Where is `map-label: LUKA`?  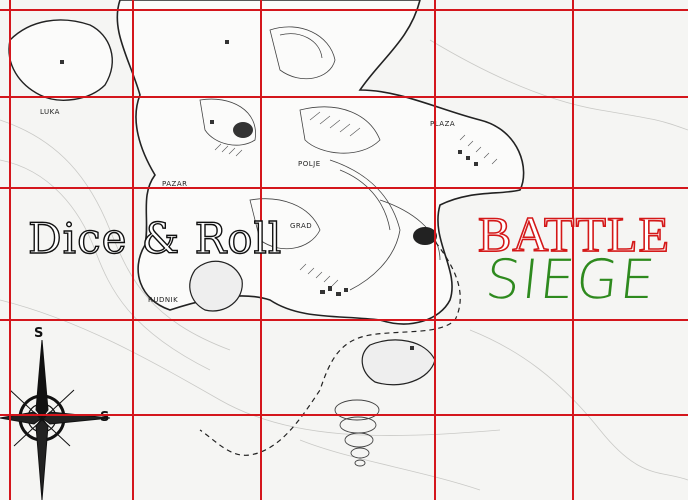 map-label: LUKA is located at coordinates (50, 112).